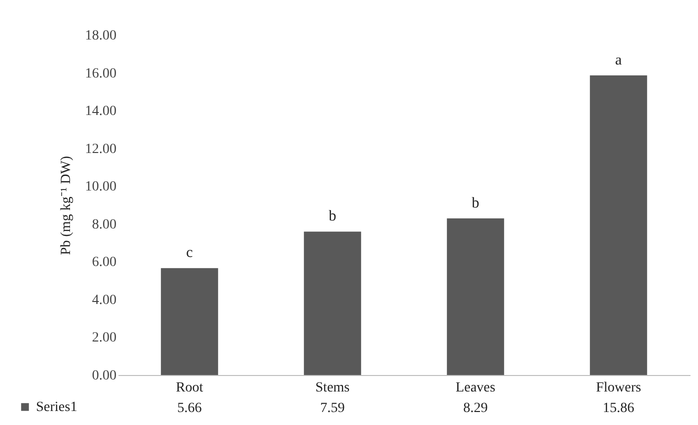 This screenshot has width=698, height=425. What do you see at coordinates (57, 407) in the screenshot?
I see `legend-label: Series1` at bounding box center [57, 407].